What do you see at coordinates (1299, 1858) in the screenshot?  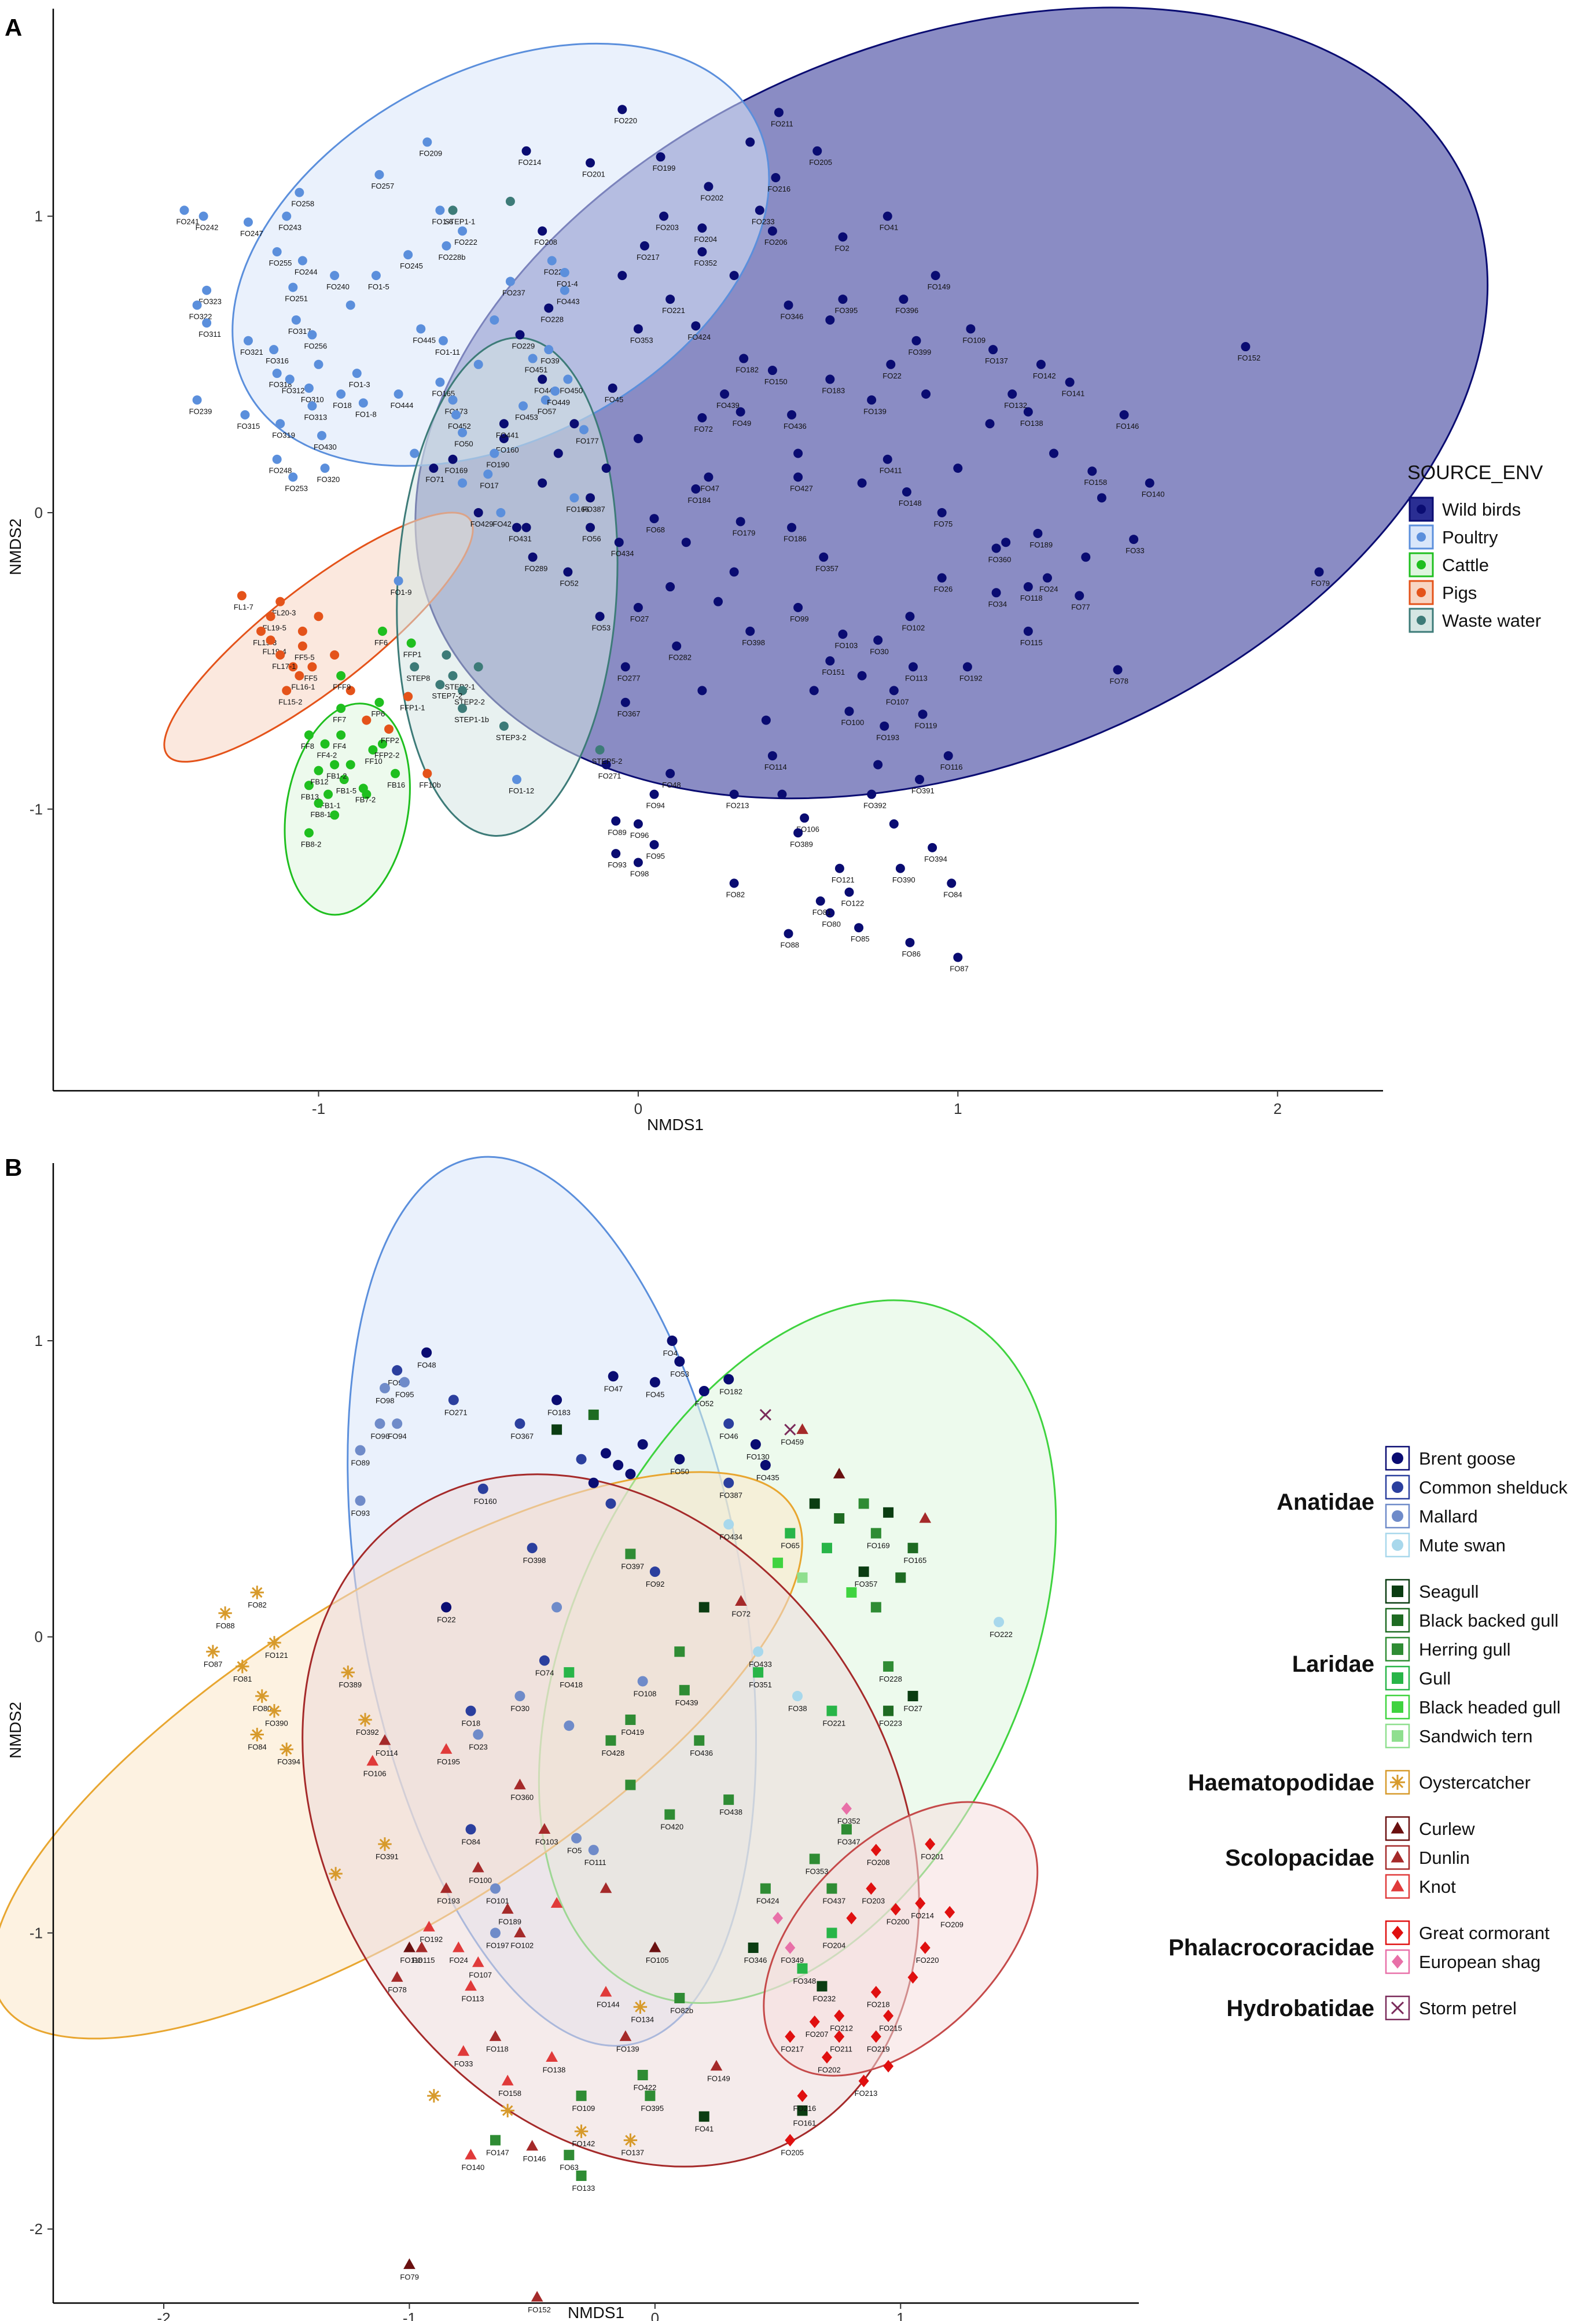 I see `legend-family-scolopacidae: Scolopacidae` at bounding box center [1299, 1858].